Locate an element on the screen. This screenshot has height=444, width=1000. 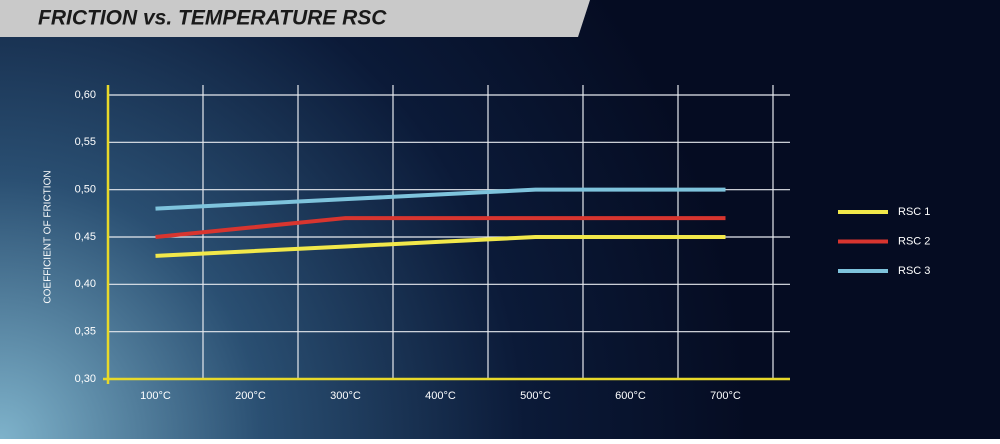
x-tick-label: 700°C is located at coordinates (725, 396).